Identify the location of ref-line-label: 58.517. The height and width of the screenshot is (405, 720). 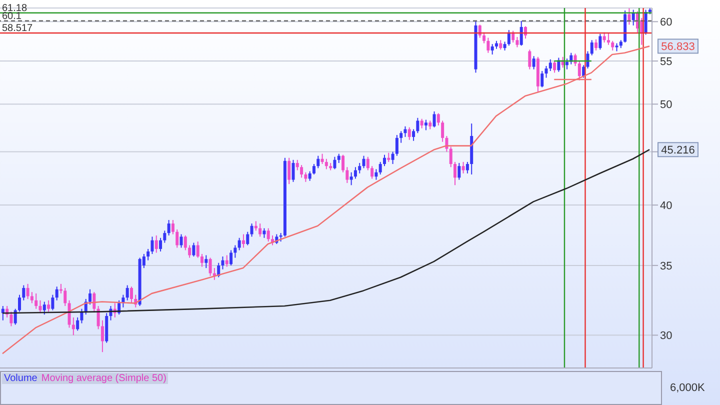
(18, 28).